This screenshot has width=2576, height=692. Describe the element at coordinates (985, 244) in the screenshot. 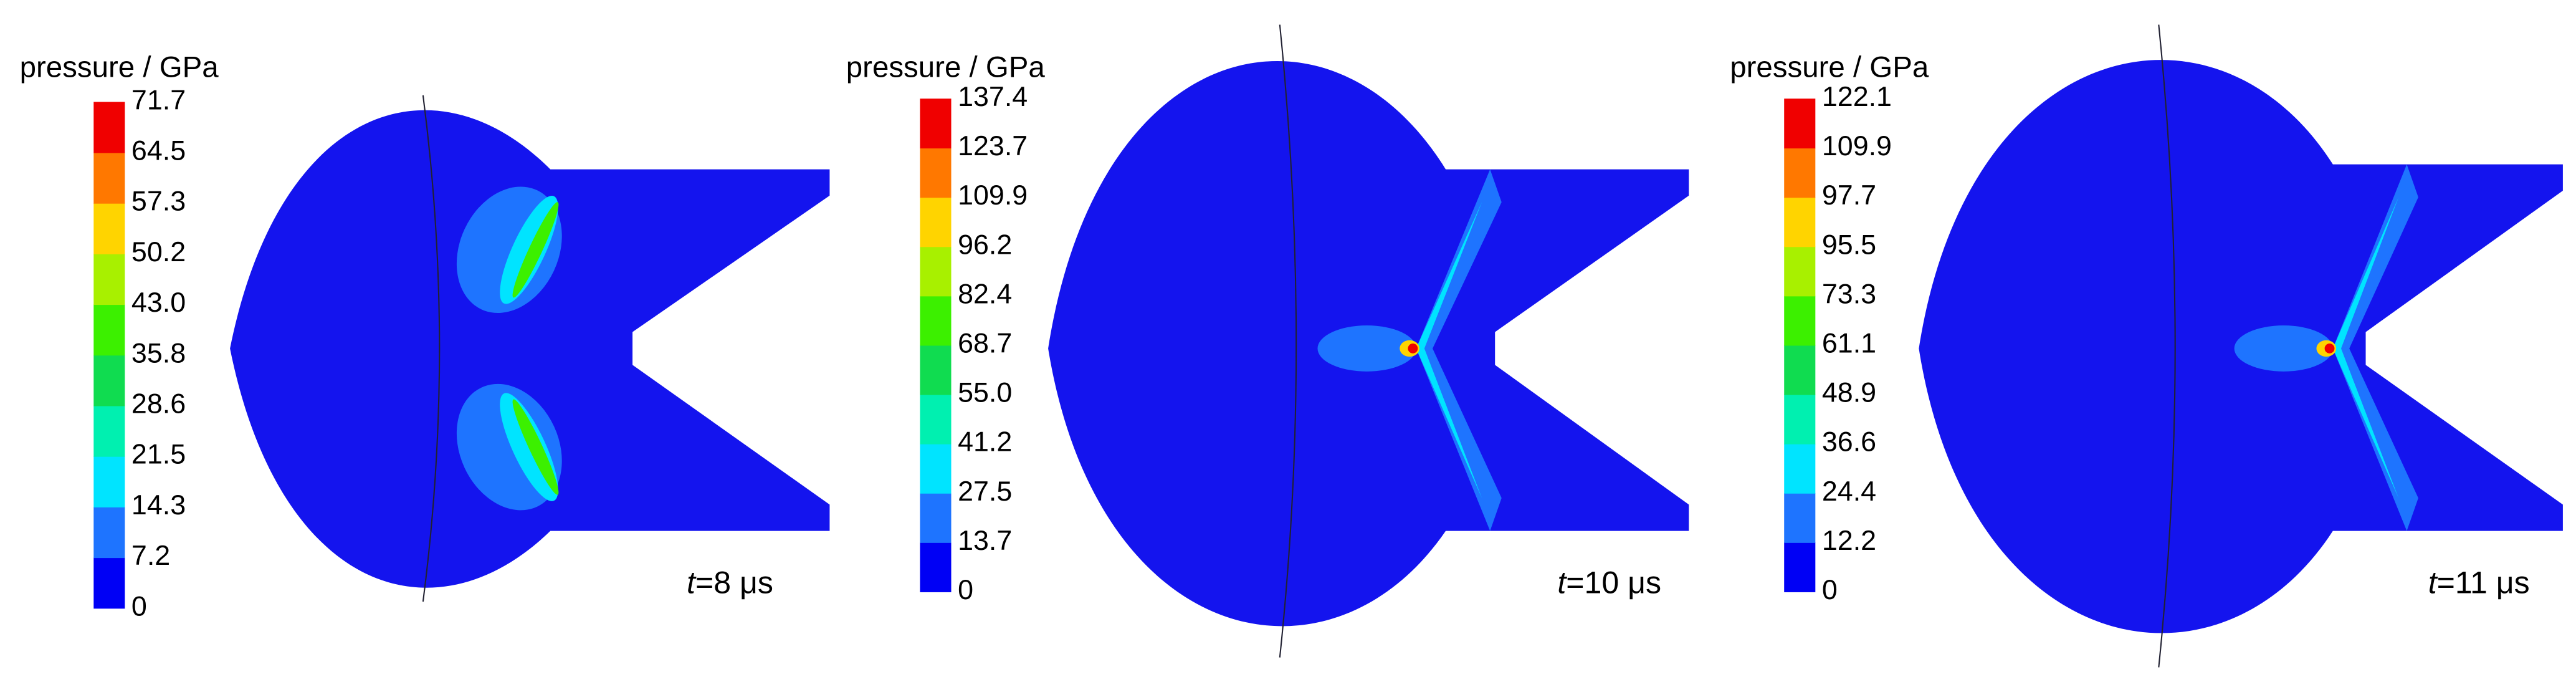

I see `colorbar-label: 96.2` at that location.